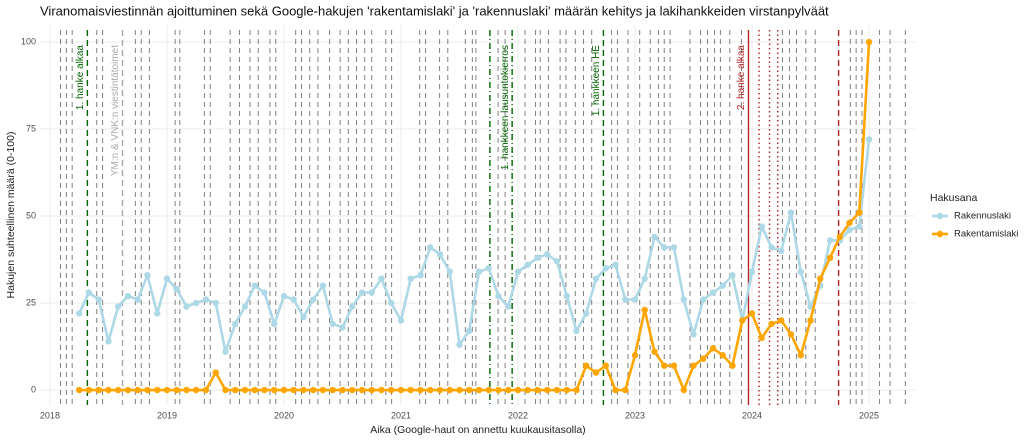 The width and height of the screenshot is (1024, 441). What do you see at coordinates (986, 234) in the screenshot?
I see `legend-label: Rakentamislaki` at bounding box center [986, 234].